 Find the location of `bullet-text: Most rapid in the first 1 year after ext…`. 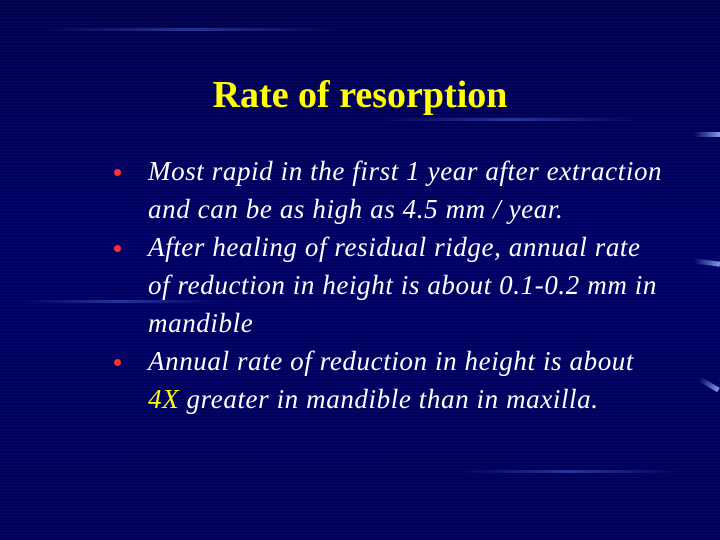

bullet-text: Most rapid in the first 1 year after ext… is located at coordinates (405, 190).